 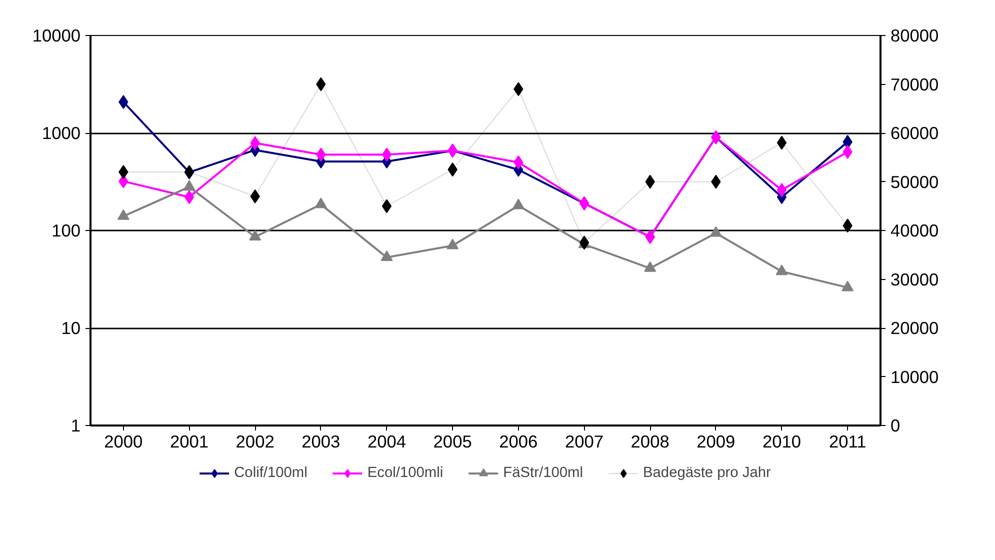 What do you see at coordinates (914, 182) in the screenshot?
I see `y2-tick-label: 50000` at bounding box center [914, 182].